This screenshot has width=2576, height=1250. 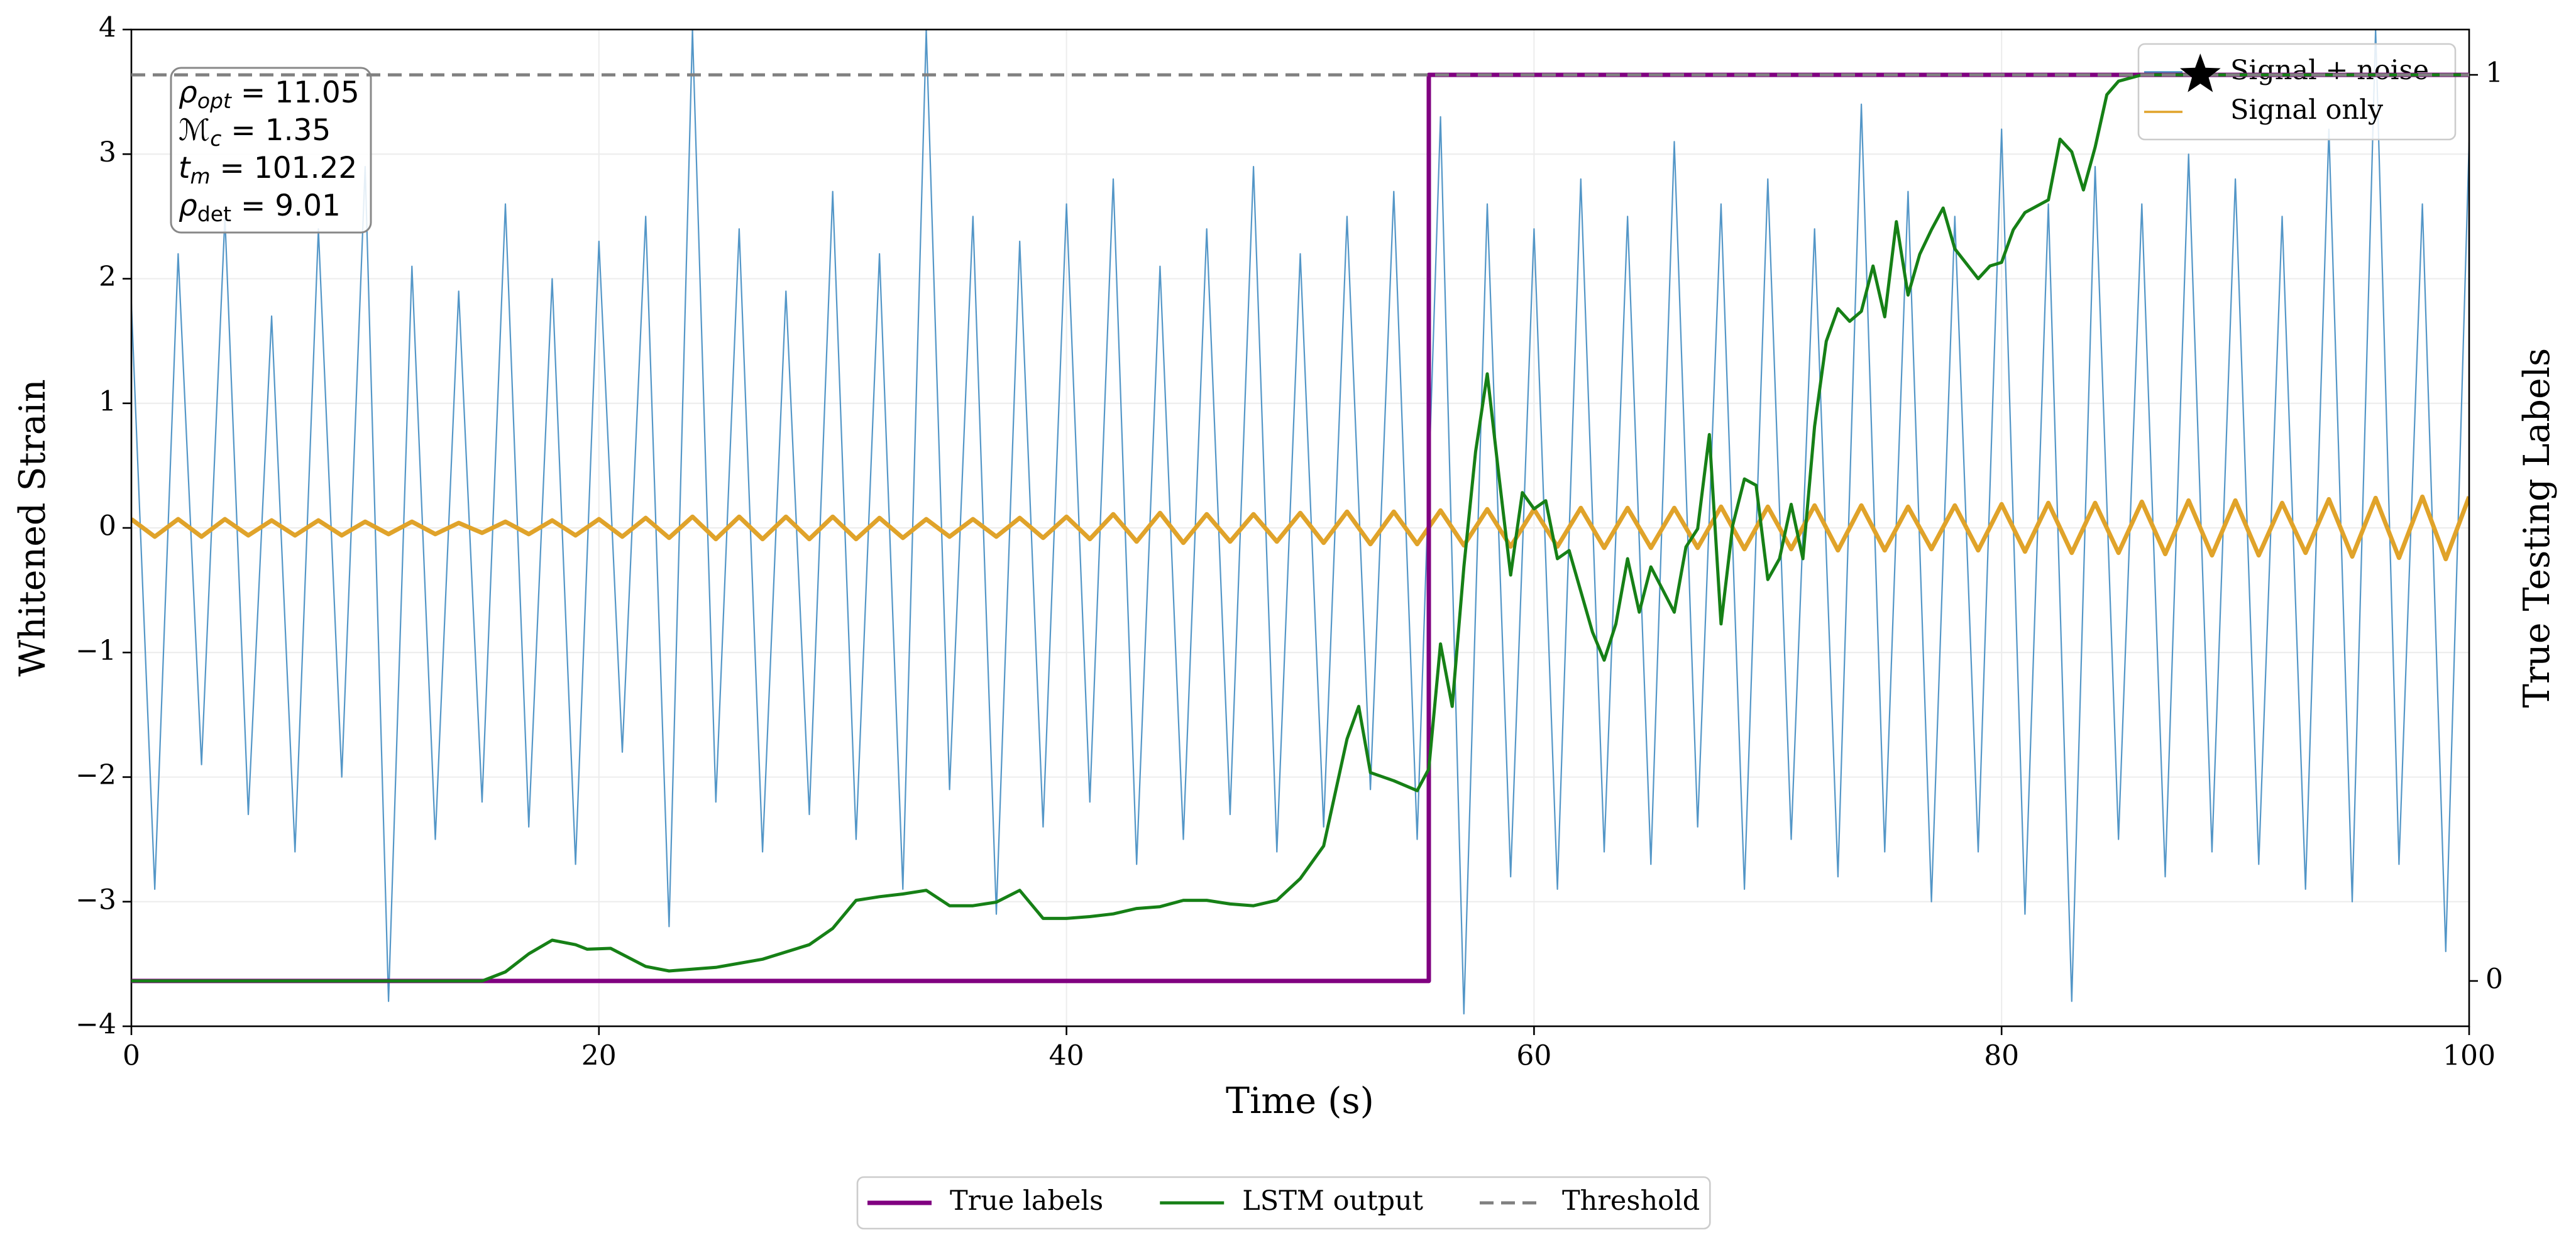 I want to click on y-tick-label: −3, so click(x=95, y=900).